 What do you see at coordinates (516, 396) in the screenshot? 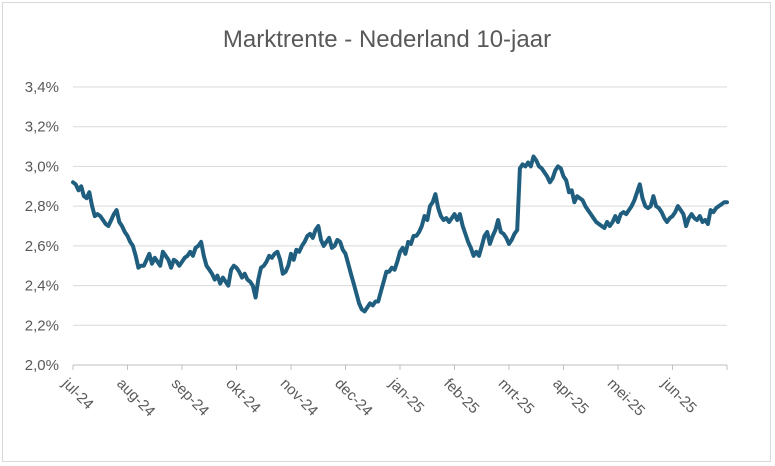
I see `x-tick-label: mrt-25` at bounding box center [516, 396].